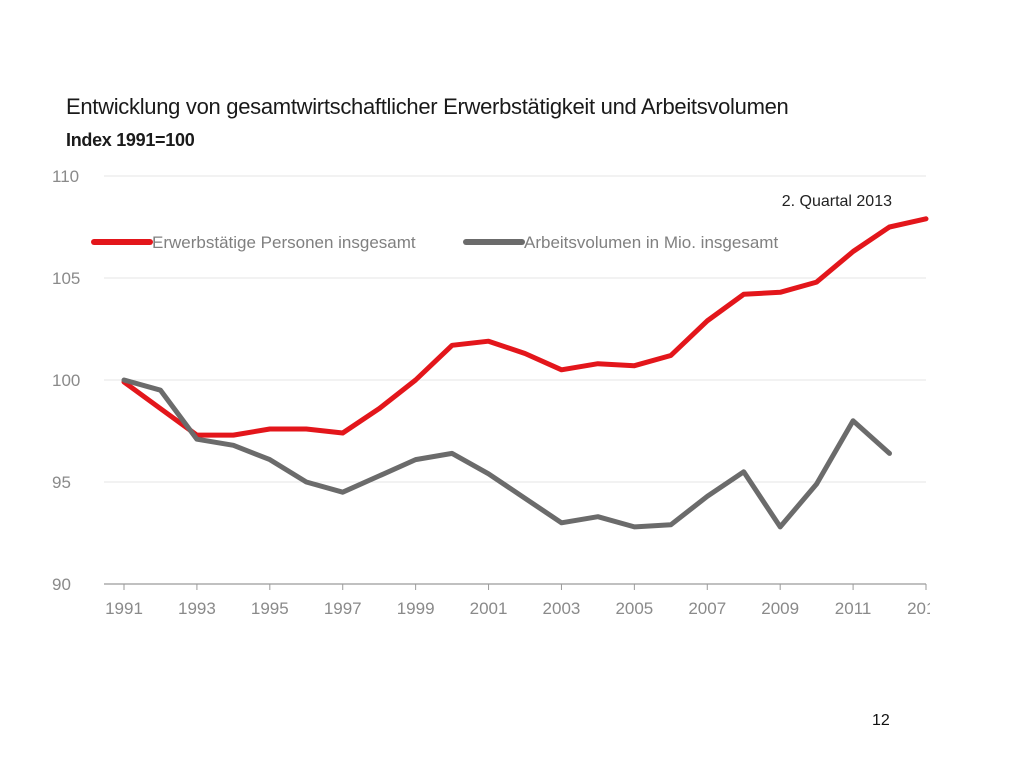  What do you see at coordinates (780, 608) in the screenshot?
I see `x-tick-label: 2009` at bounding box center [780, 608].